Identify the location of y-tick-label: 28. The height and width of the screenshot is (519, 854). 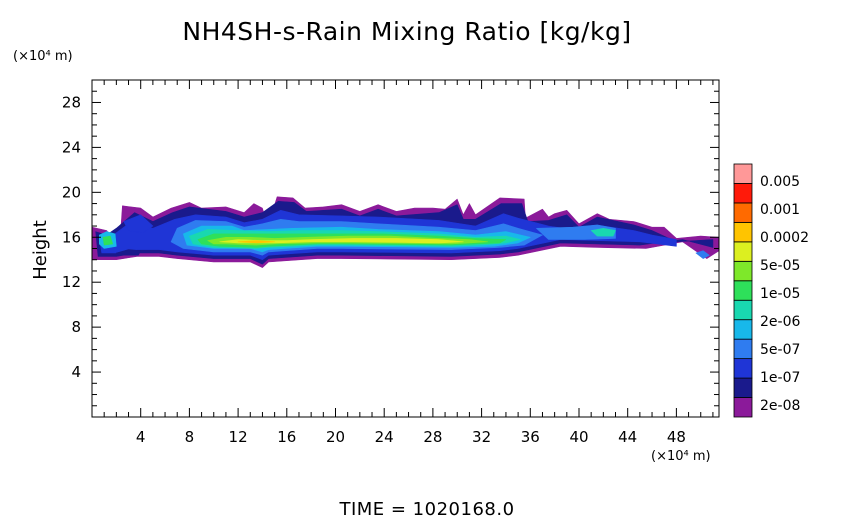
(71, 102).